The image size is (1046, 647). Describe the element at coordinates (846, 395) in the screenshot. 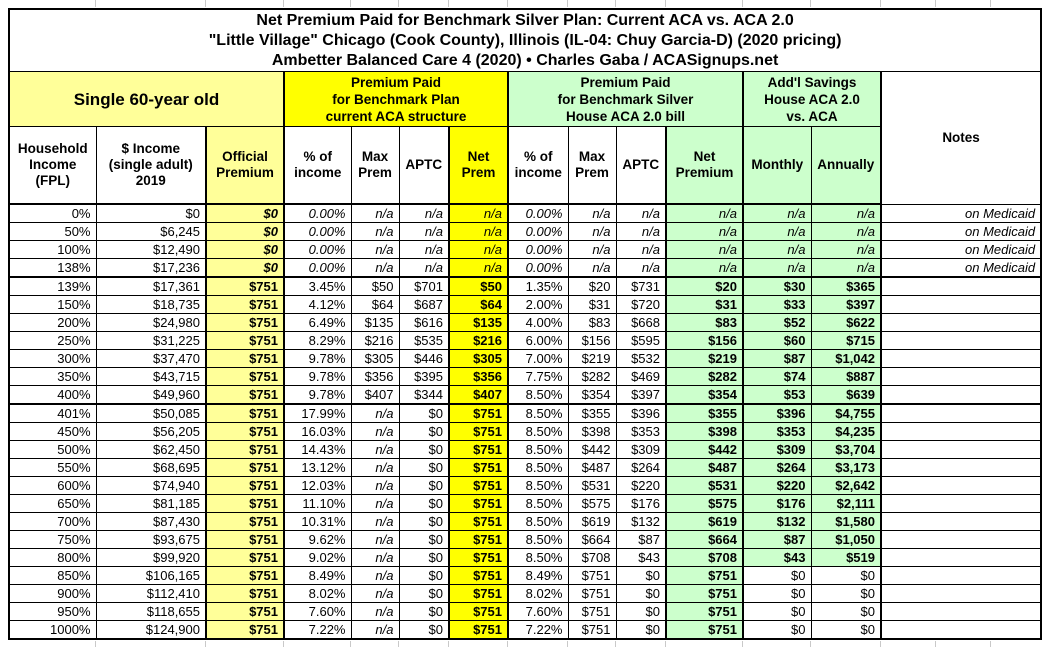

I see `annual-savings-cell: $639` at that location.